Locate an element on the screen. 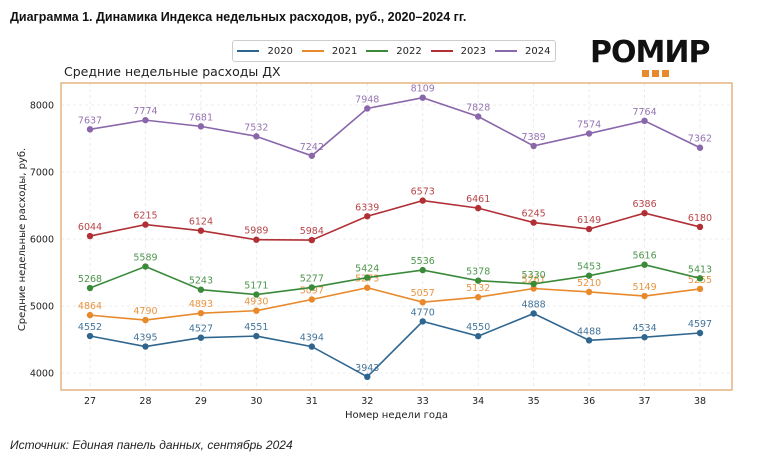 Image resolution: width=758 pixels, height=460 pixels. series-line-2022 is located at coordinates (395, 279).